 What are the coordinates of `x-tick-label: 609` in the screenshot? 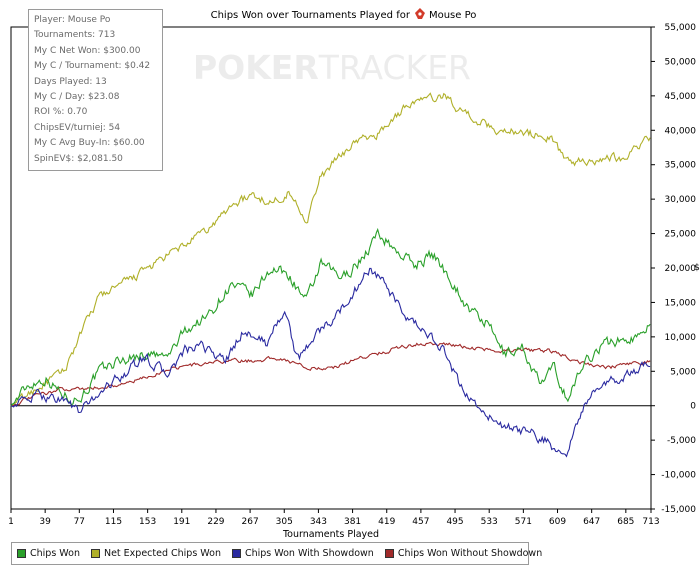 It's located at (557, 522).